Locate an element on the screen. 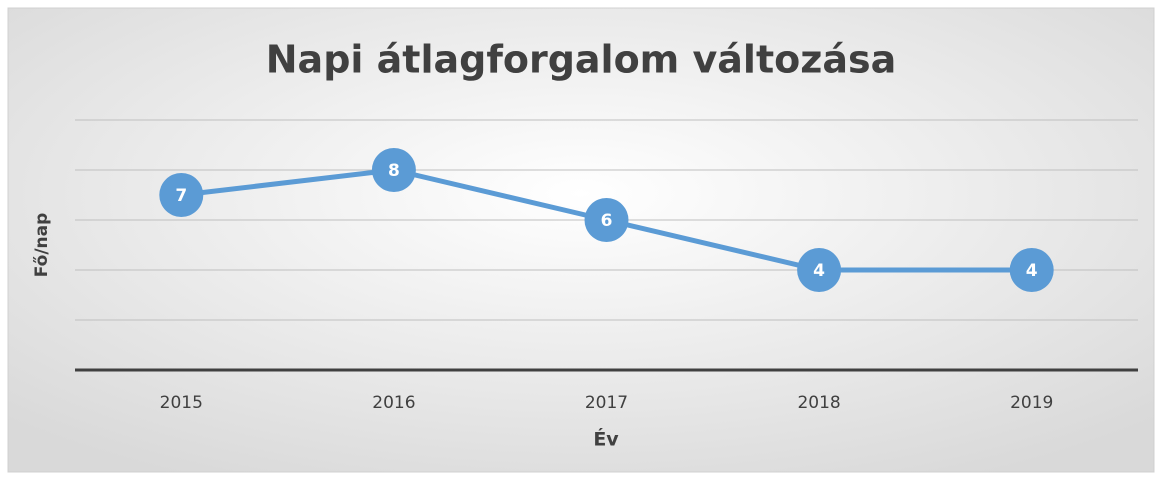 The width and height of the screenshot is (1161, 479). chart-title: Napi átlagforgalom változása is located at coordinates (581, 60).